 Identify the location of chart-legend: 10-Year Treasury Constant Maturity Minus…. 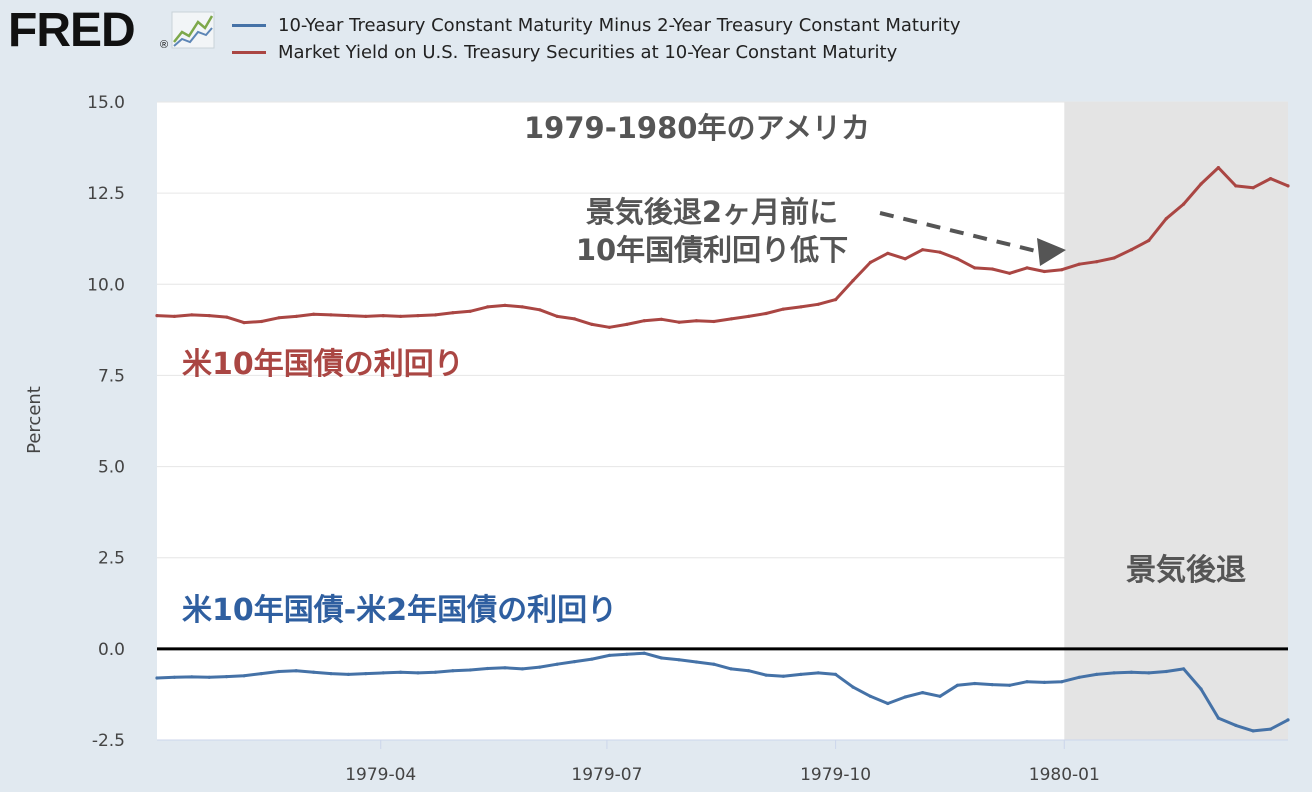
(596, 39).